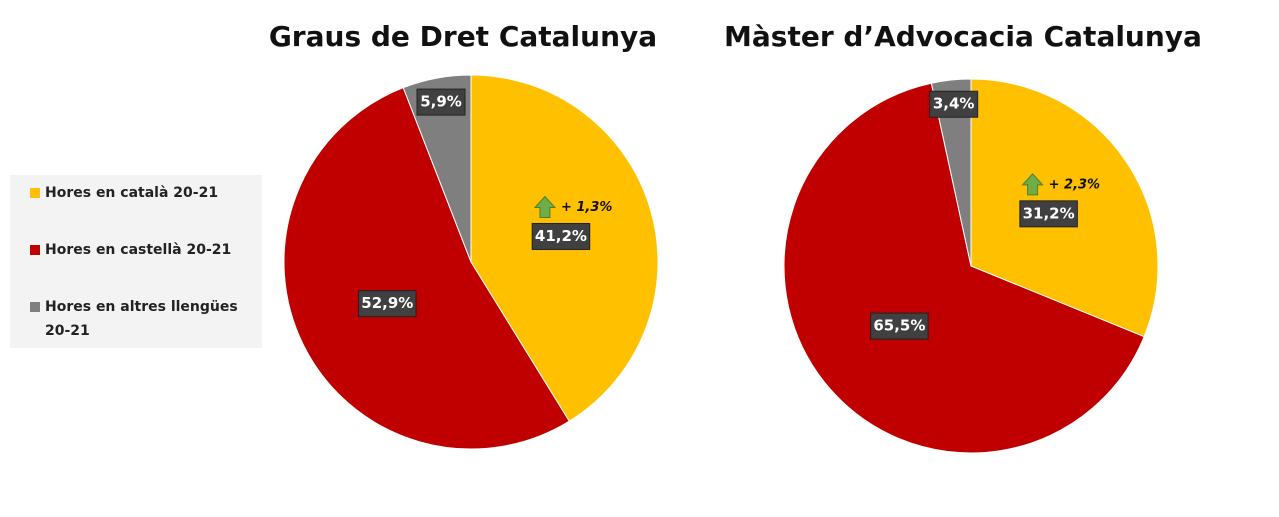  I want to click on legend-label: Hores en català 20-21, so click(131, 193).